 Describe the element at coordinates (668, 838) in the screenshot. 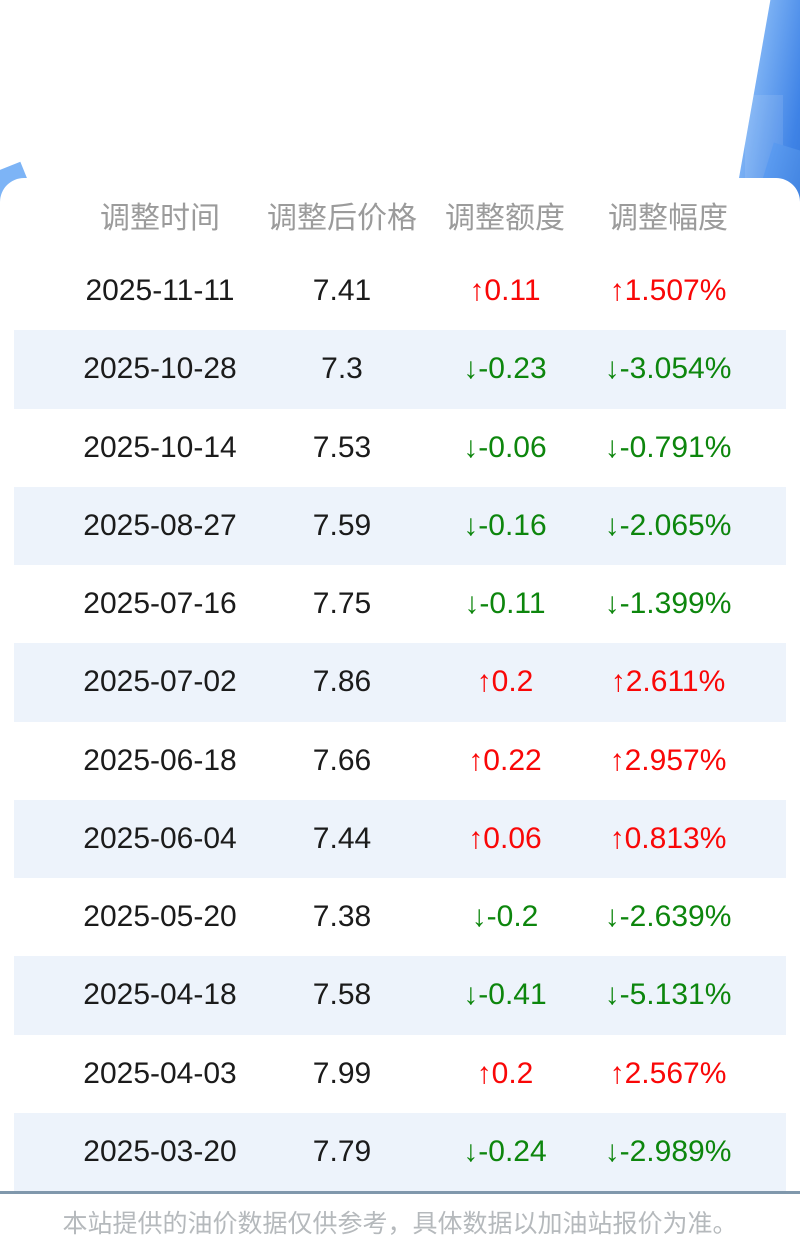

I see `row-percent: ↑0.813%` at that location.